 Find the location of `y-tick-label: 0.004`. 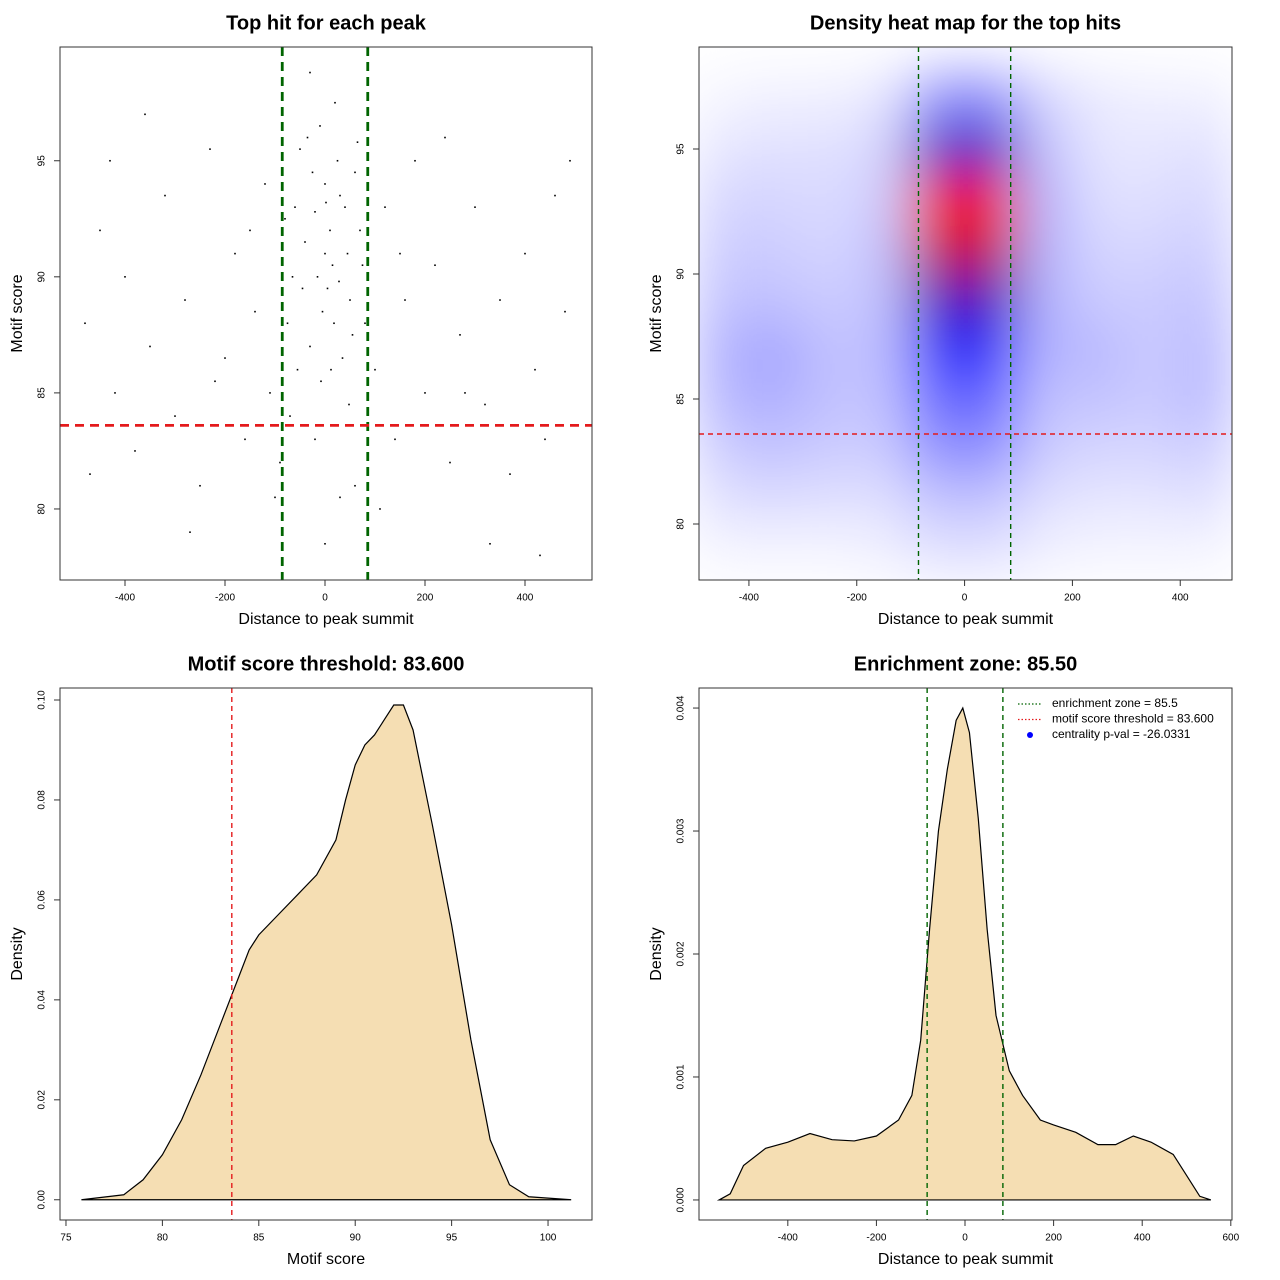

y-tick-label: 0.004 is located at coordinates (681, 707).